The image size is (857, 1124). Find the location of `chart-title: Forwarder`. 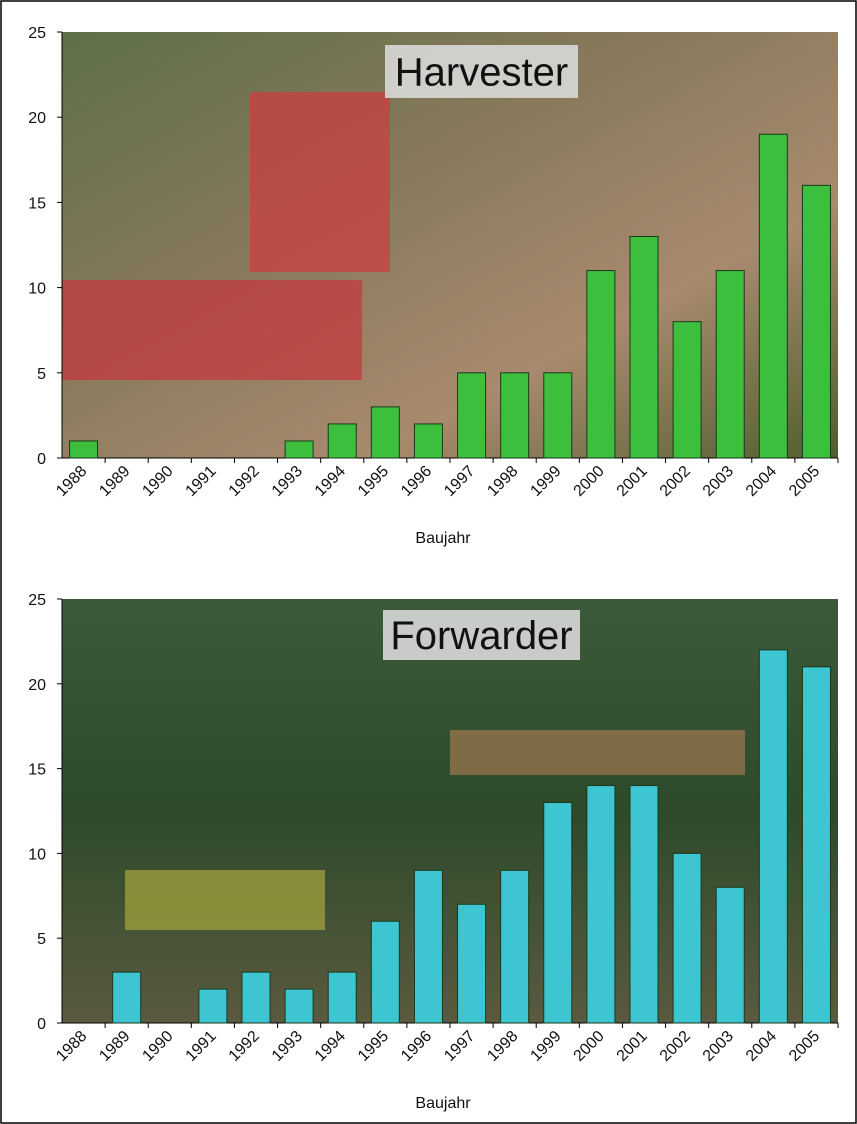

chart-title: Forwarder is located at coordinates (481, 636).